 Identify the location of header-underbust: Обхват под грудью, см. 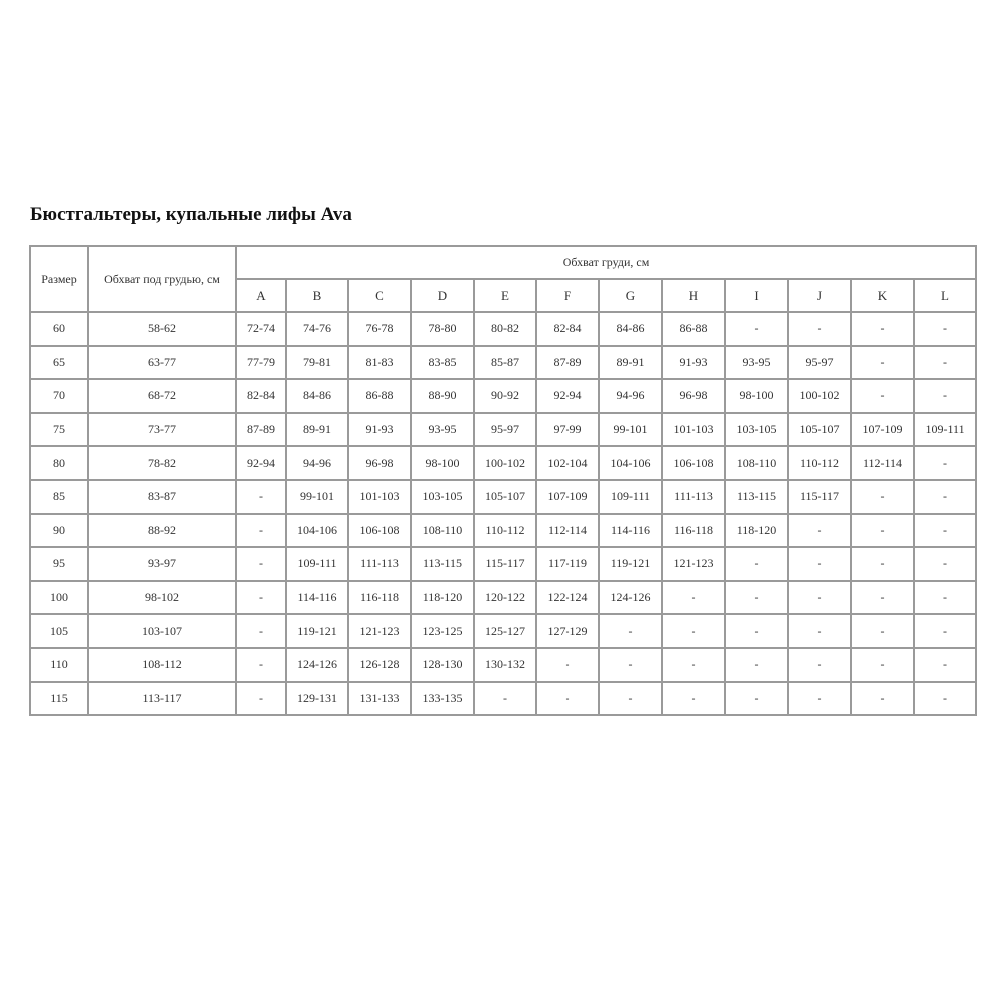
(162, 279).